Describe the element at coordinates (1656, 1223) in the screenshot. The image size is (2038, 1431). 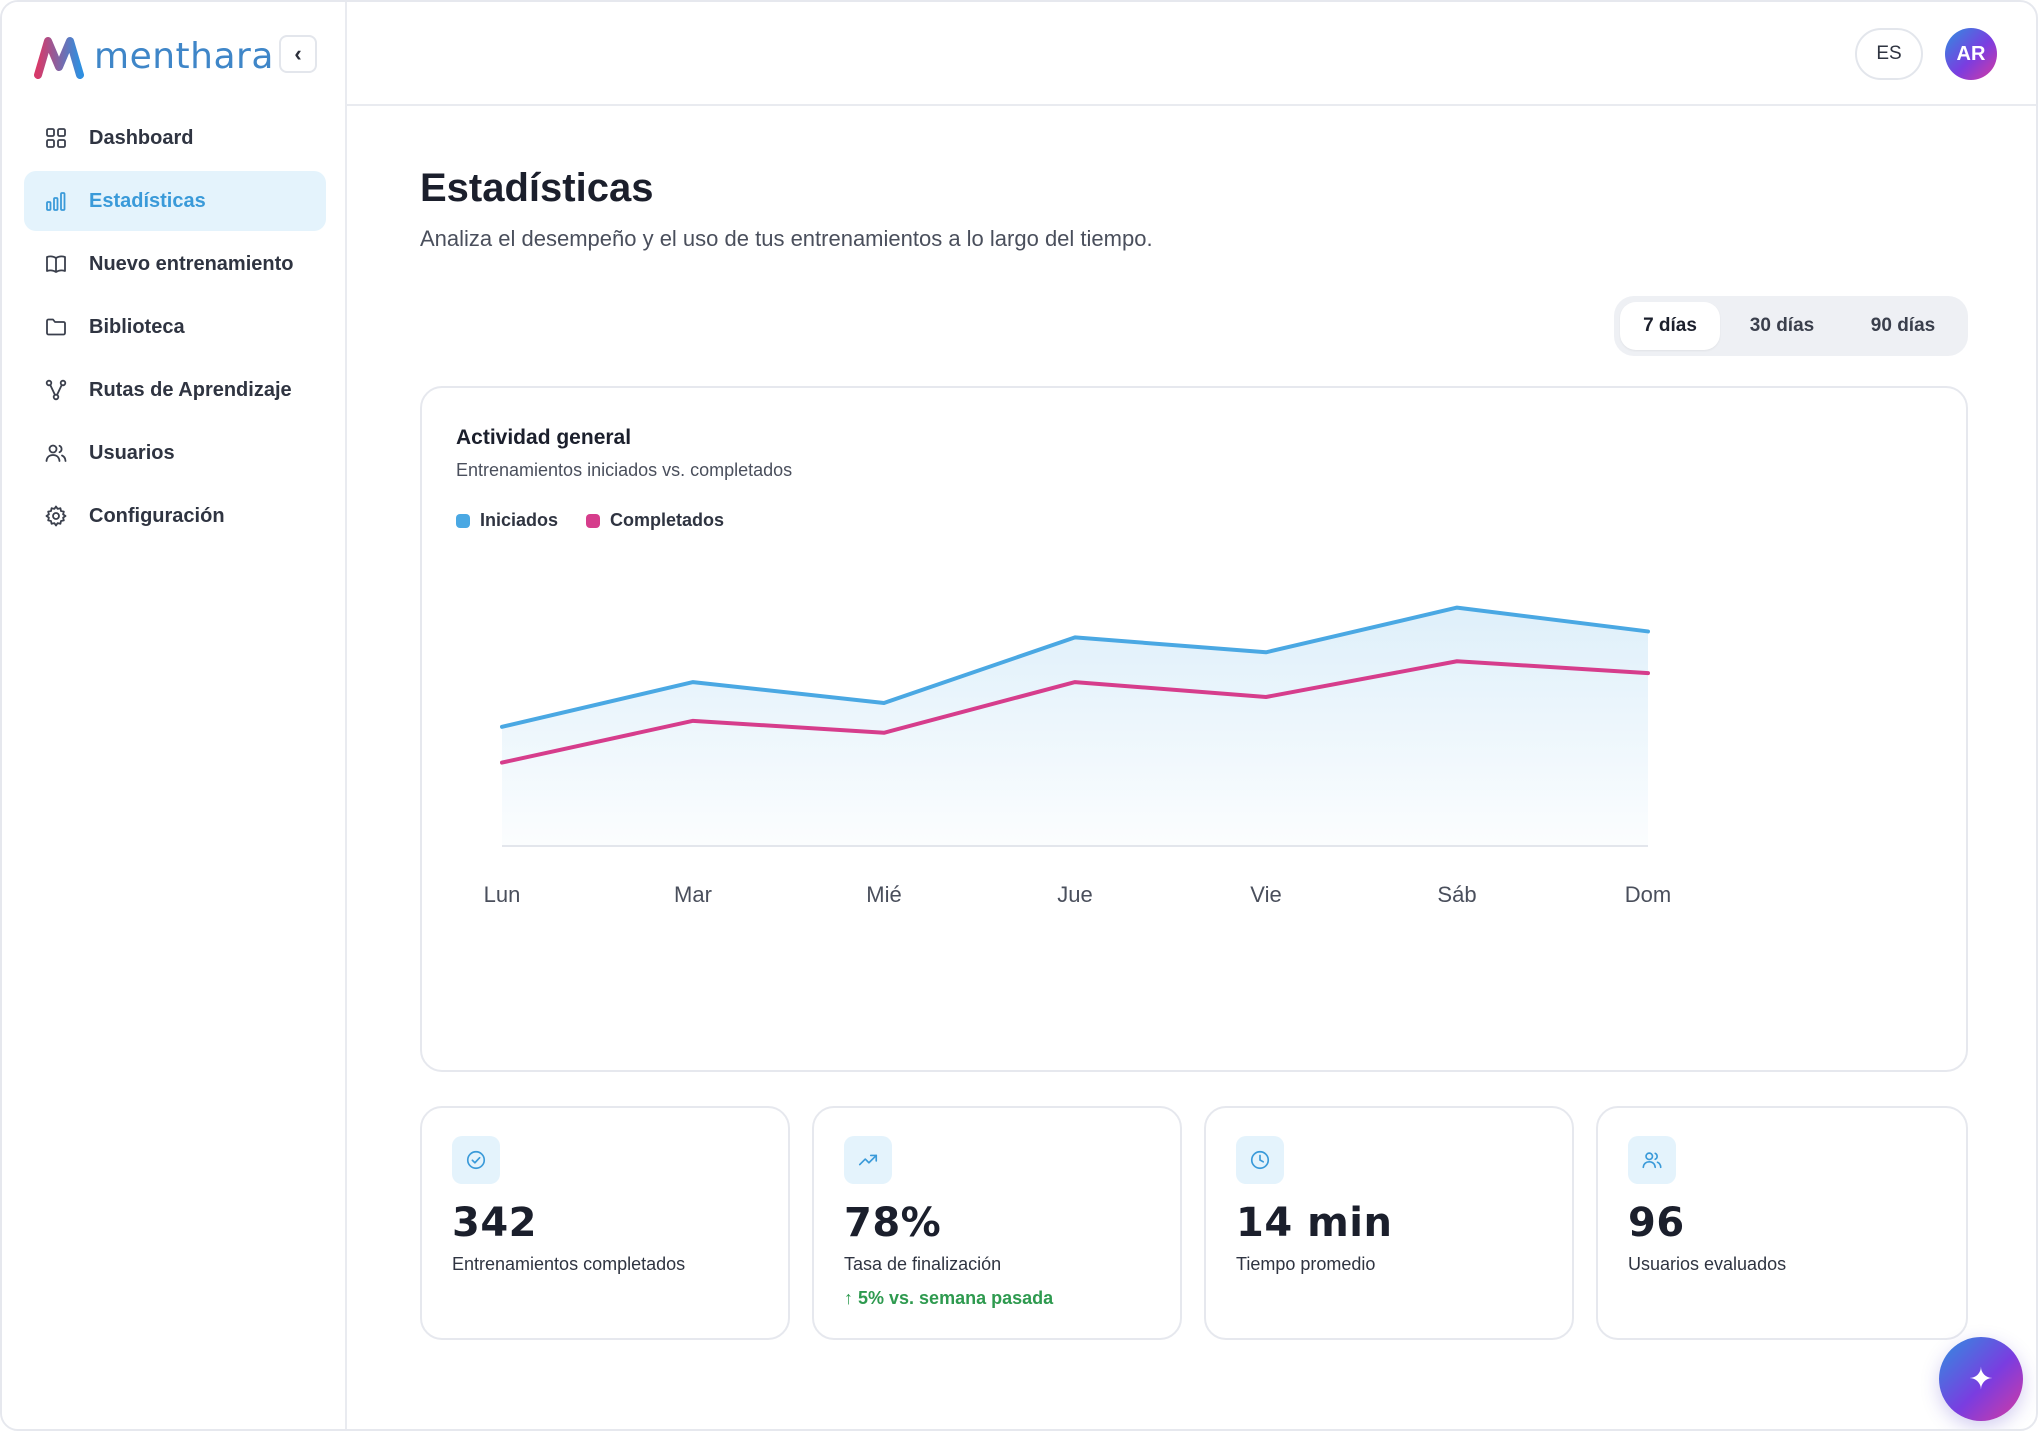
I see `kpi-value: 96` at that location.